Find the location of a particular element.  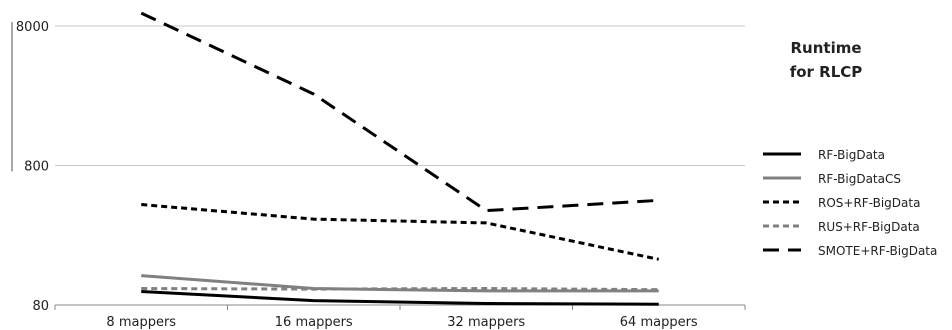

y-tick-label: 8000 is located at coordinates (32, 27).